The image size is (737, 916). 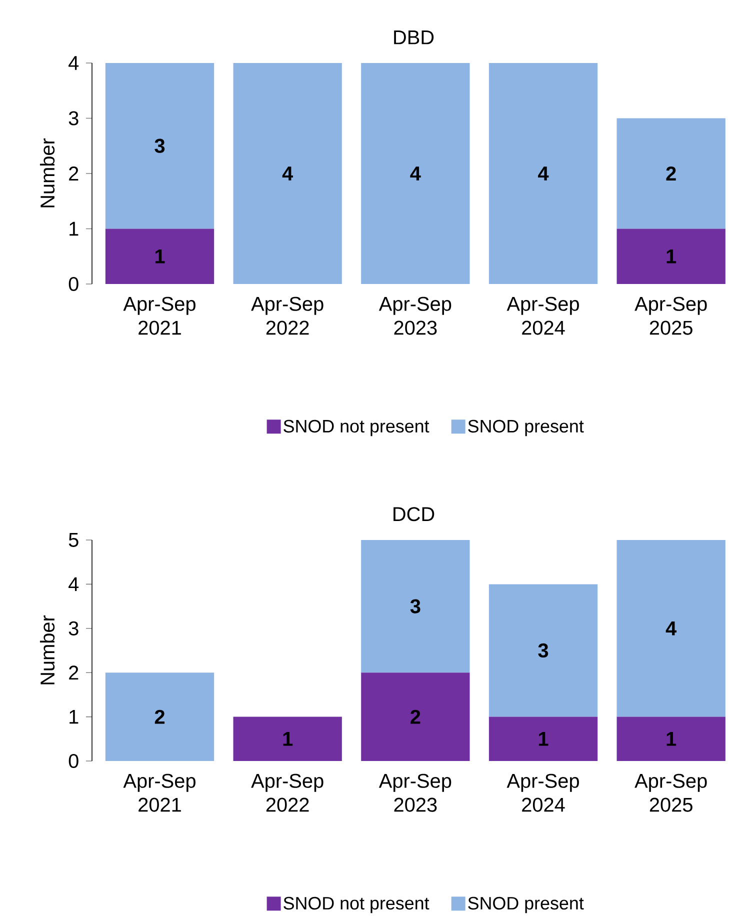 What do you see at coordinates (73, 540) in the screenshot?
I see `y-tick-label: 5` at bounding box center [73, 540].